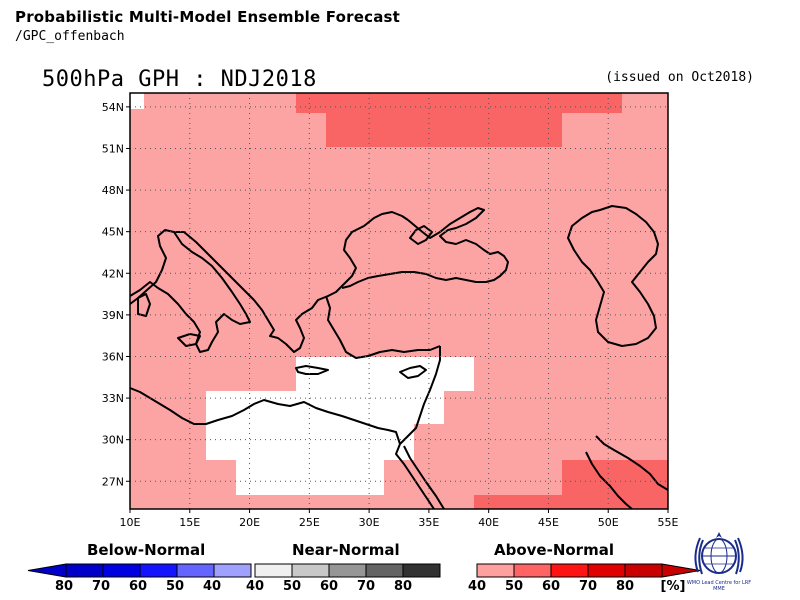 This screenshot has width=800, height=600. I want to click on legend-number-near: 40, so click(255, 586).